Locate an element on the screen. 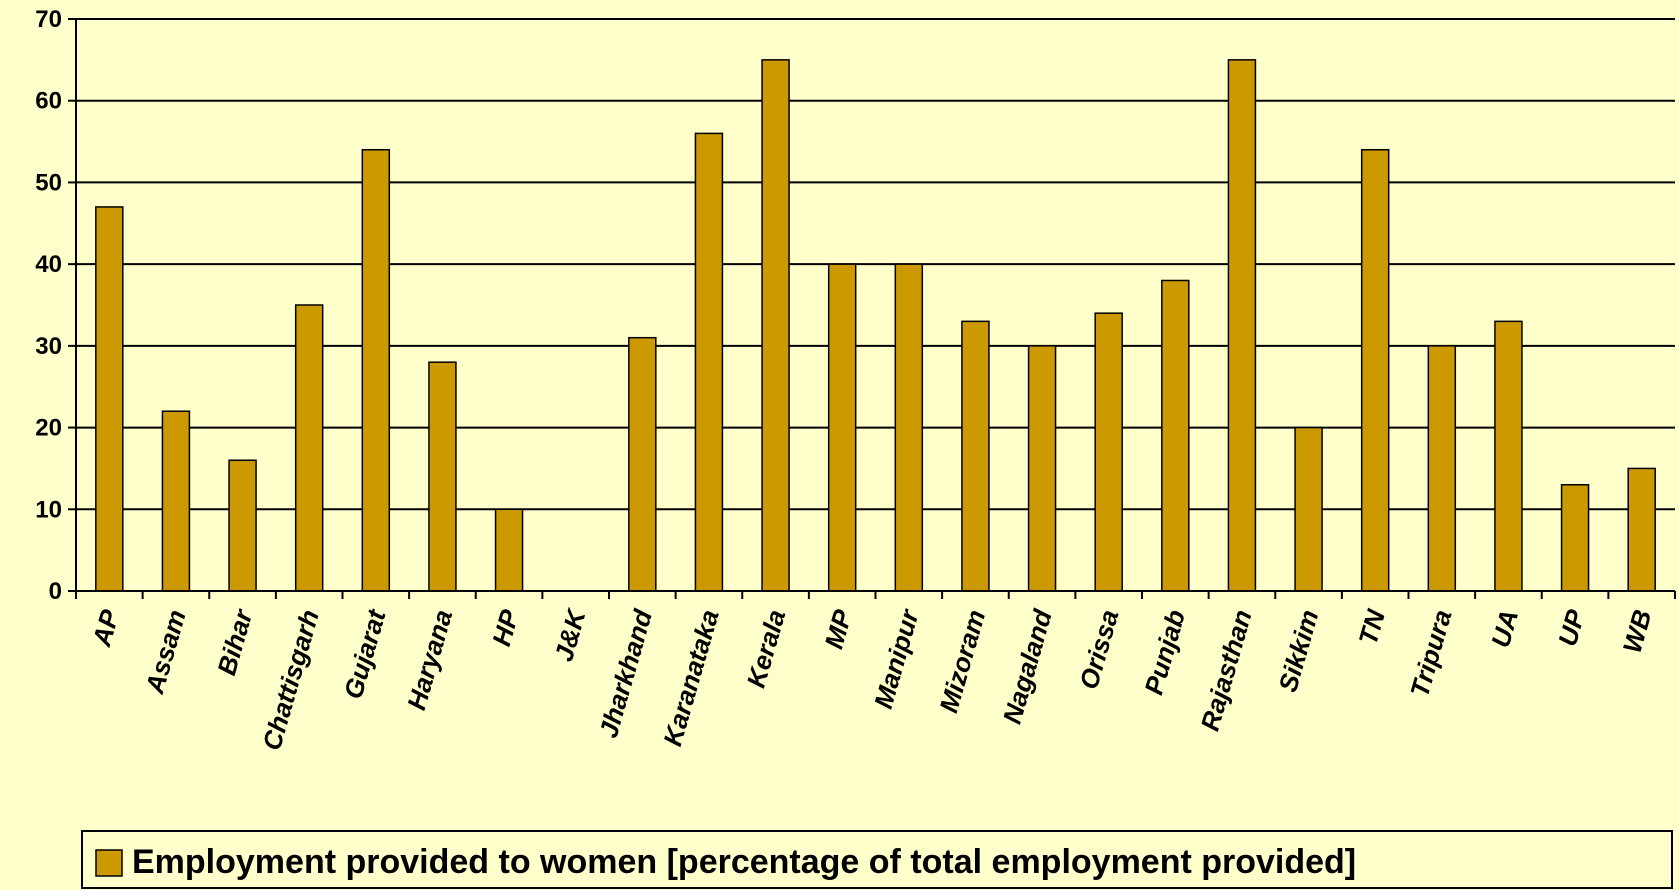 This screenshot has width=1679, height=890. x-tick-label: Manipur is located at coordinates (896, 658).